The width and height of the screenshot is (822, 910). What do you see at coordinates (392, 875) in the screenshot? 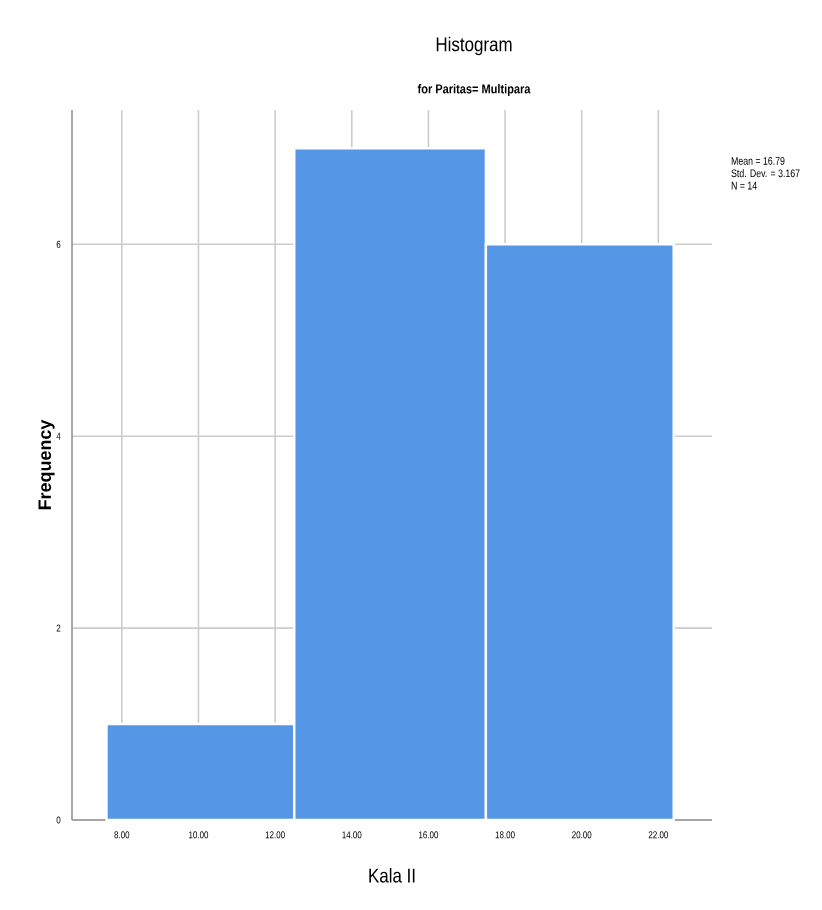
I see `x-axis-title: Kala II` at bounding box center [392, 875].